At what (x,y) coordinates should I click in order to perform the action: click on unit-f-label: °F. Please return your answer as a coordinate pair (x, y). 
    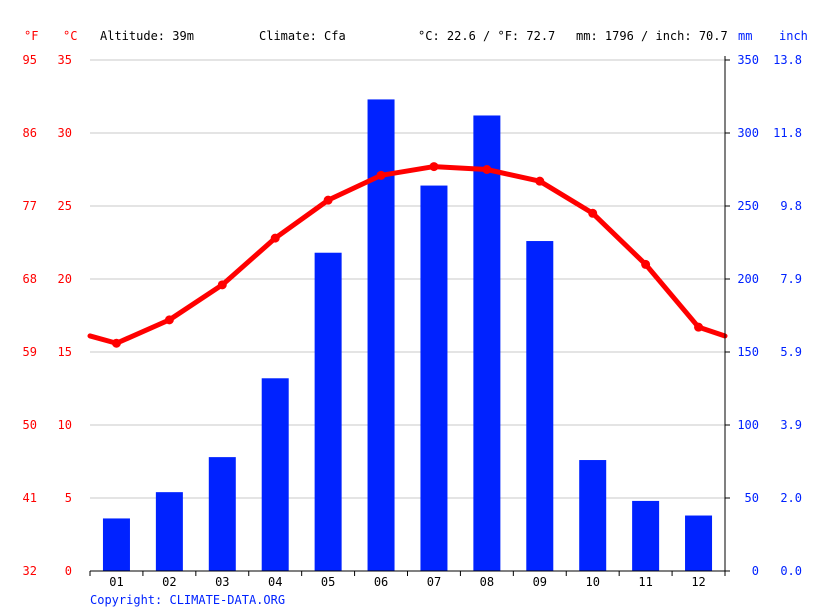
    Looking at the image, I should click on (31, 36).